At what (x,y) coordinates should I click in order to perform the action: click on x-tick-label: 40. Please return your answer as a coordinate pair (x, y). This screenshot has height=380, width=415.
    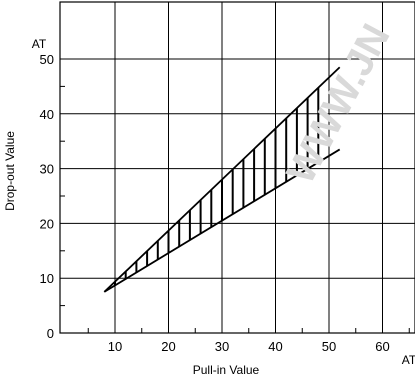
    Looking at the image, I should click on (275, 346).